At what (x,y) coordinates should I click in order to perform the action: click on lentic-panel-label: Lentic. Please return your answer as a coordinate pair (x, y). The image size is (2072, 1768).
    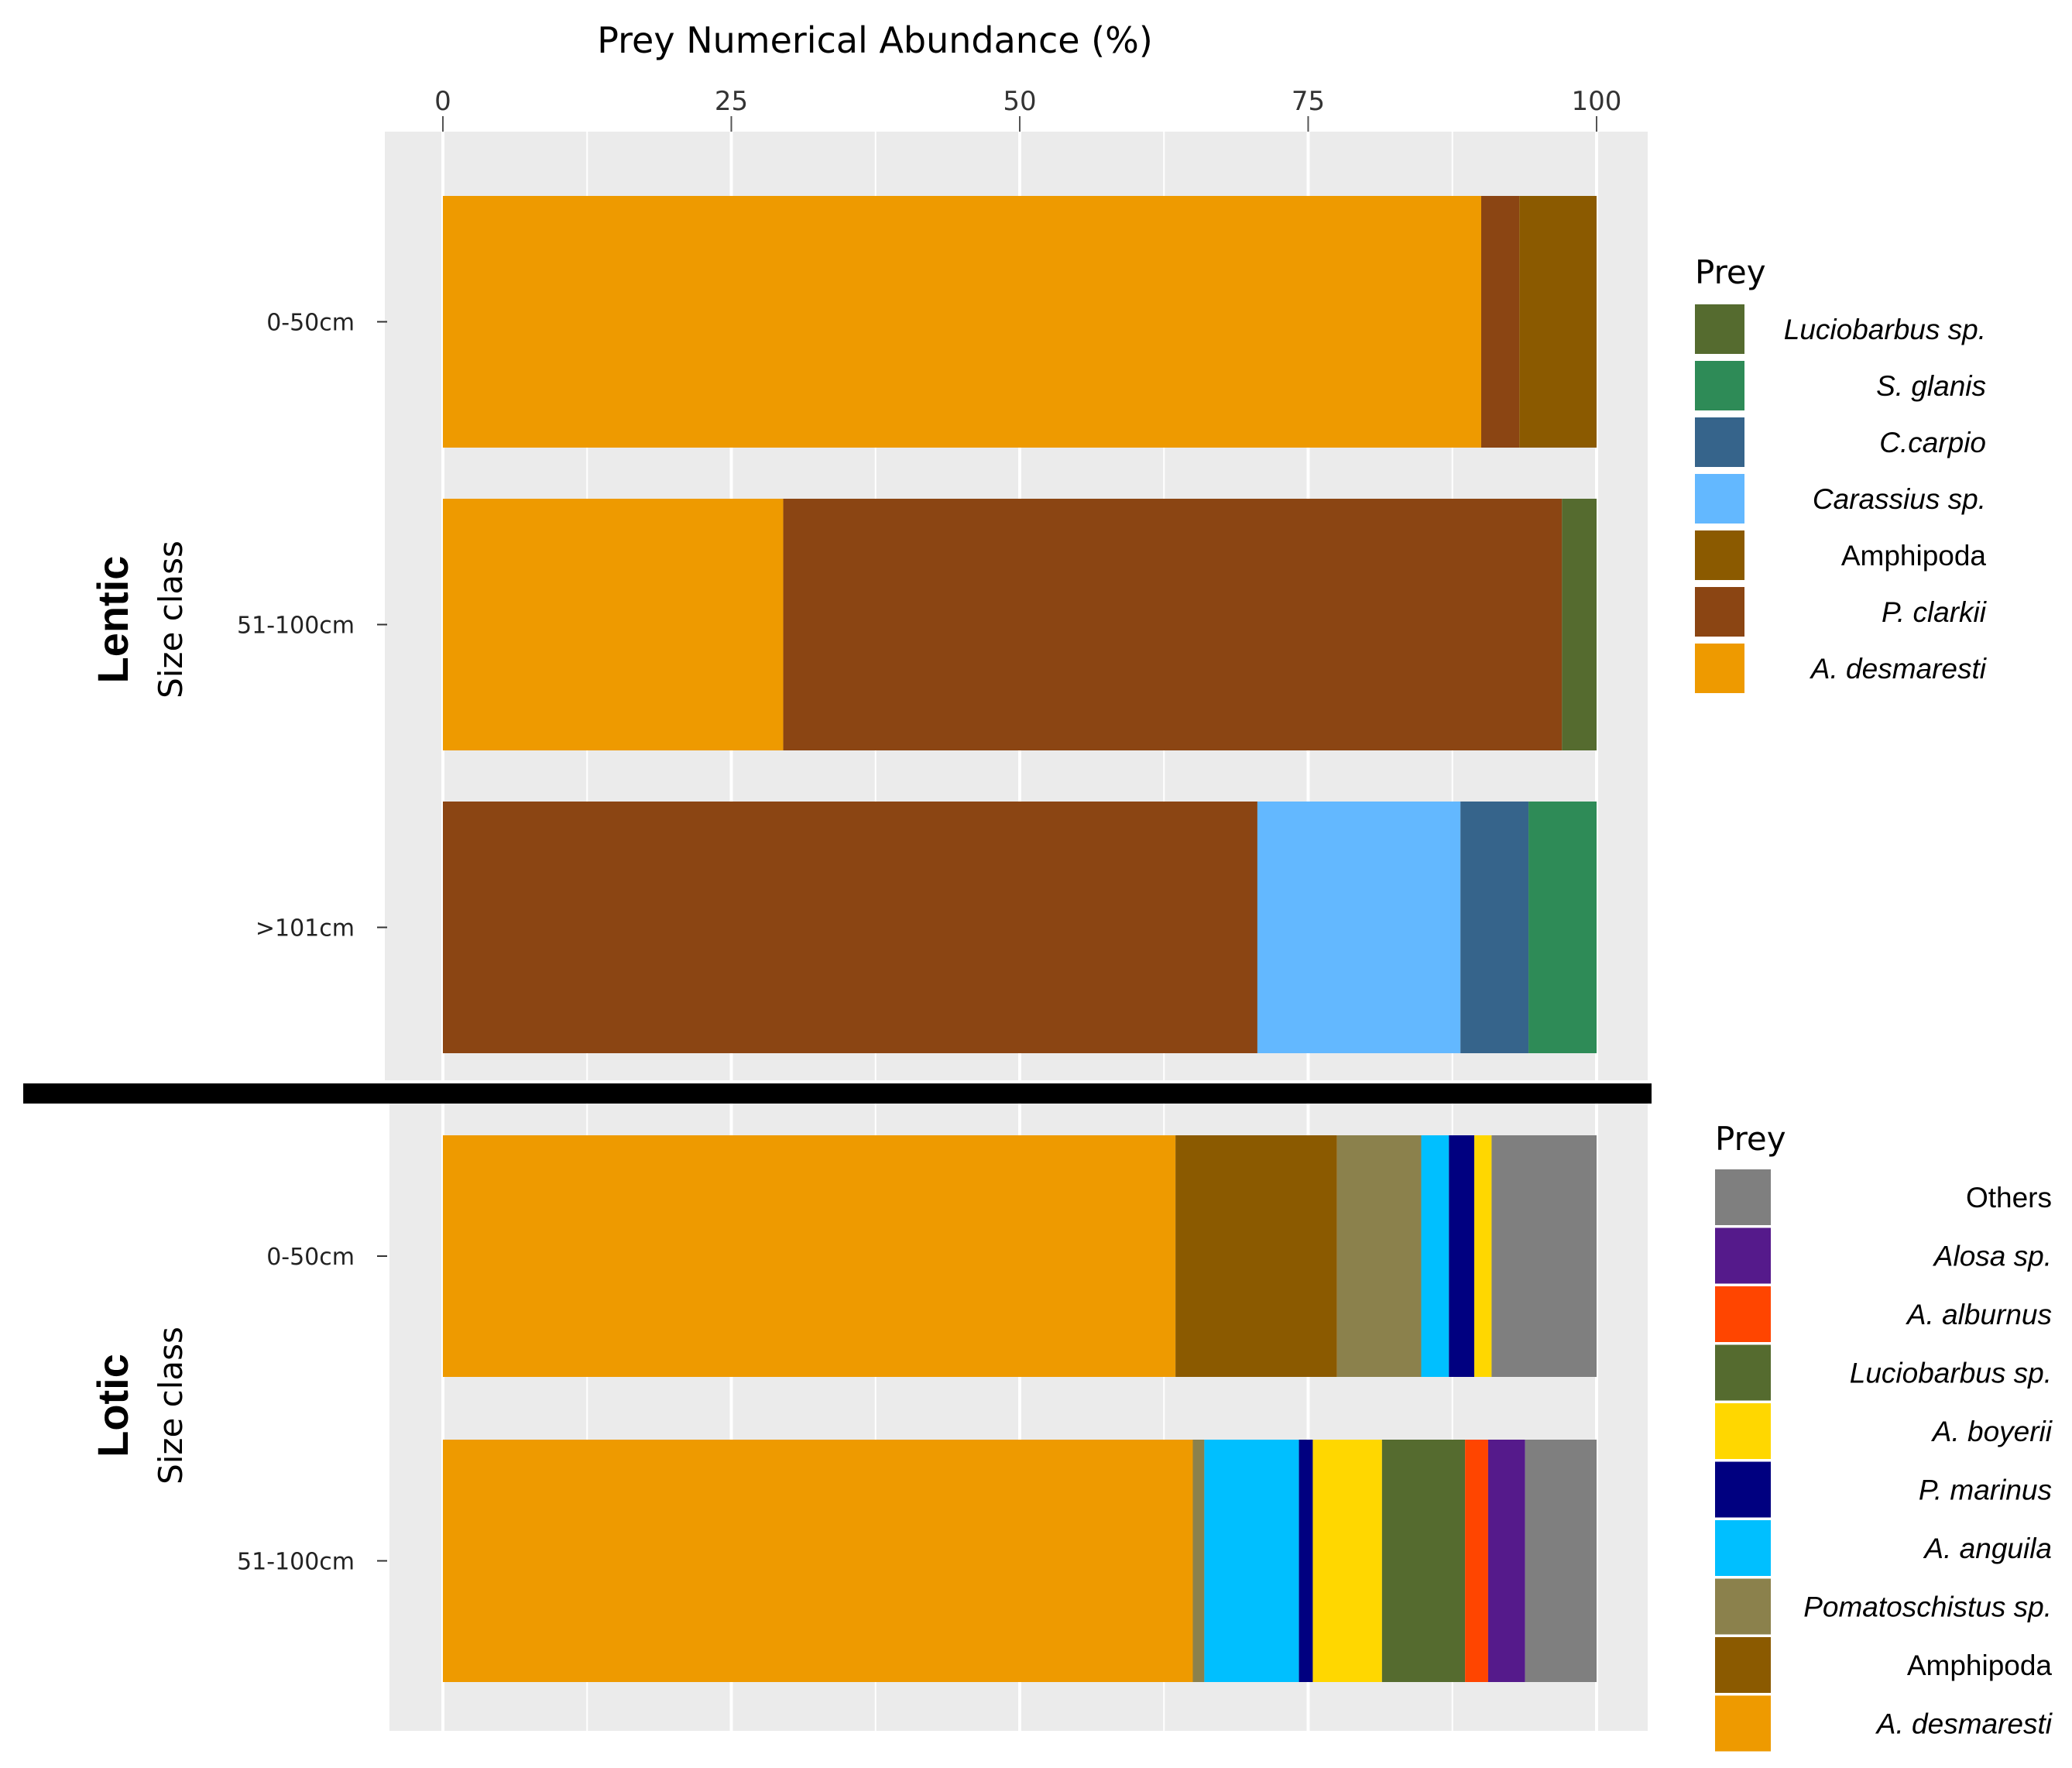
    Looking at the image, I should click on (113, 620).